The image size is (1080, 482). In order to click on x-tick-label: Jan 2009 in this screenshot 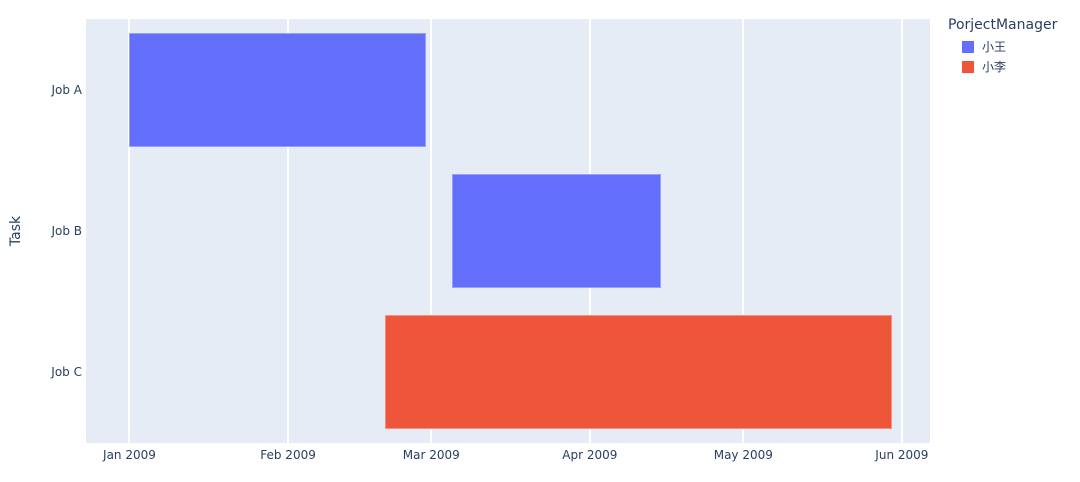, I will do `click(129, 455)`.